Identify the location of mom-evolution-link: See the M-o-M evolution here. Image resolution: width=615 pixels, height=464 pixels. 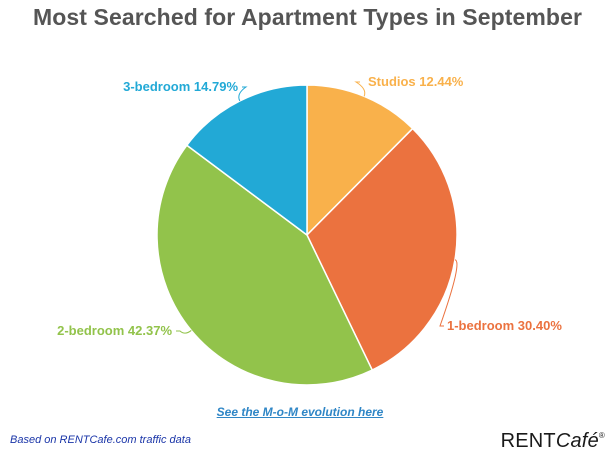
(300, 412).